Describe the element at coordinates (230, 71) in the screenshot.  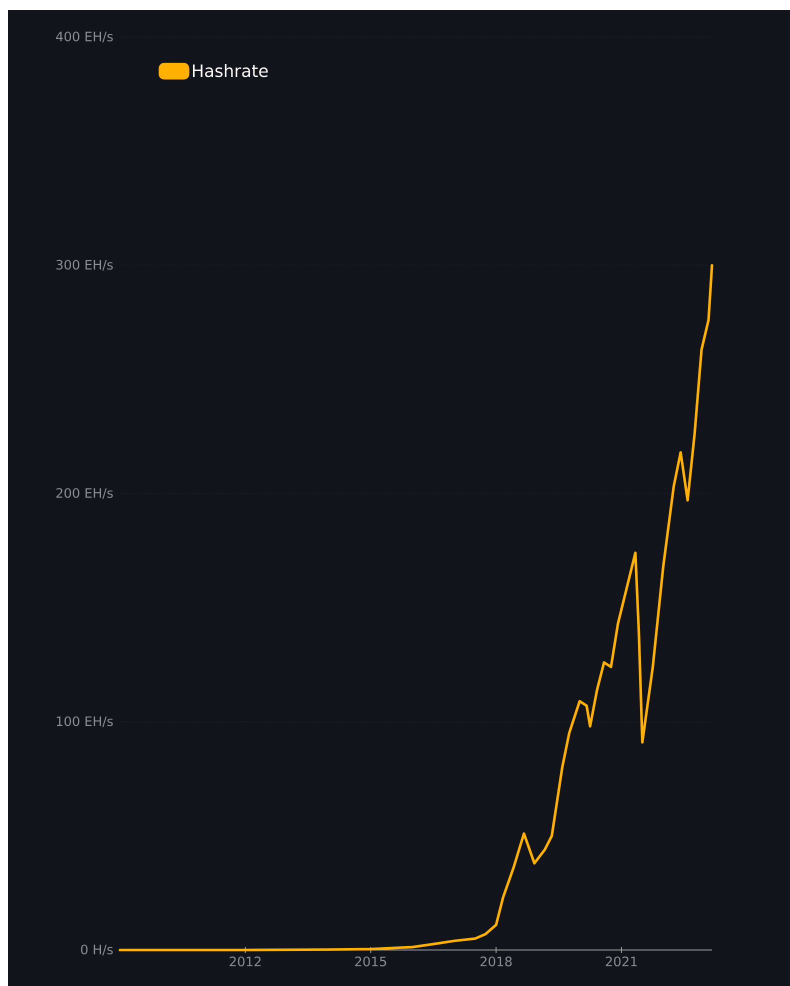
I see `legend-label: Hashrate` at that location.